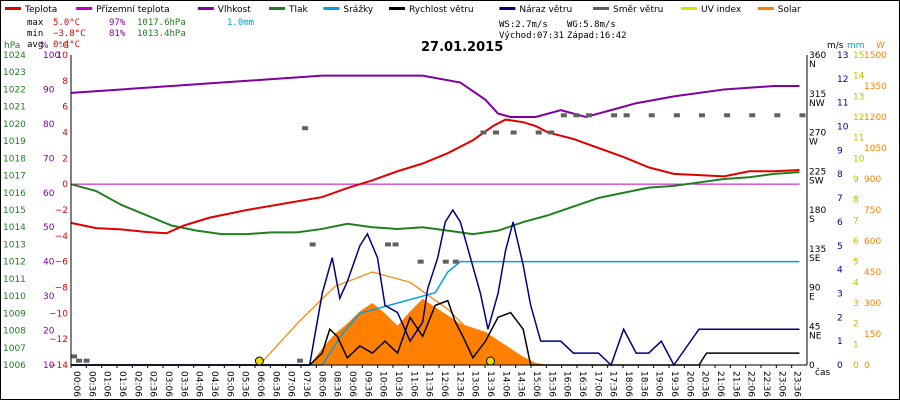 The image size is (900, 400). I want to click on series-wind, so click(435, 332).